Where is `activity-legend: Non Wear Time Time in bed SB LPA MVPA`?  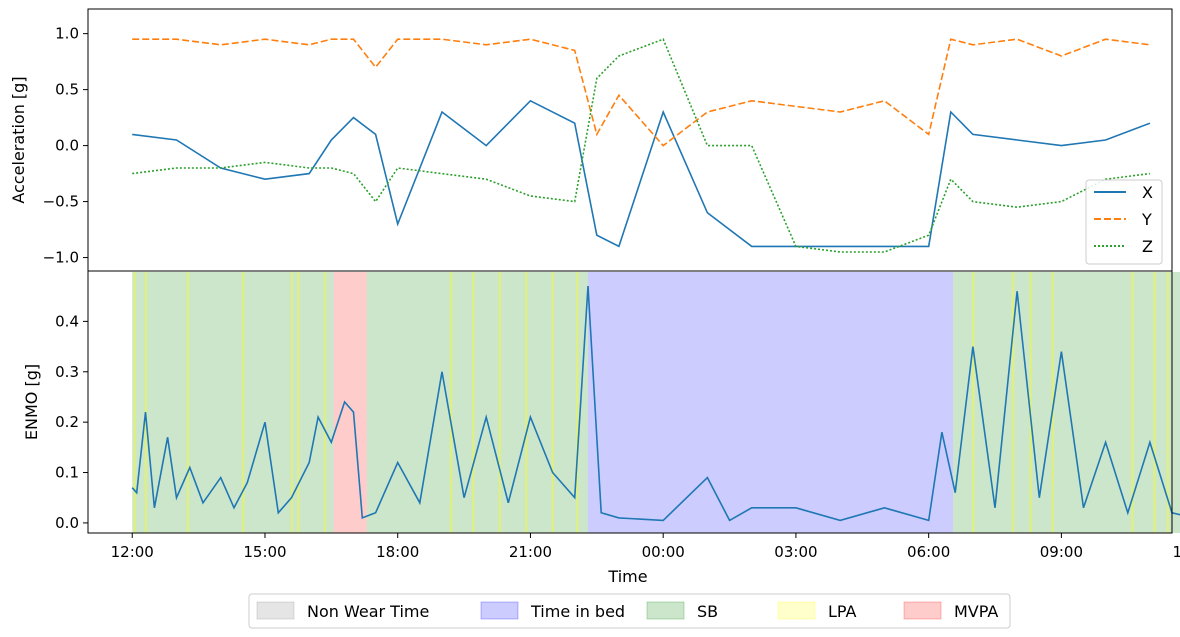
activity-legend: Non Wear Time Time in bed SB LPA MVPA is located at coordinates (629, 611).